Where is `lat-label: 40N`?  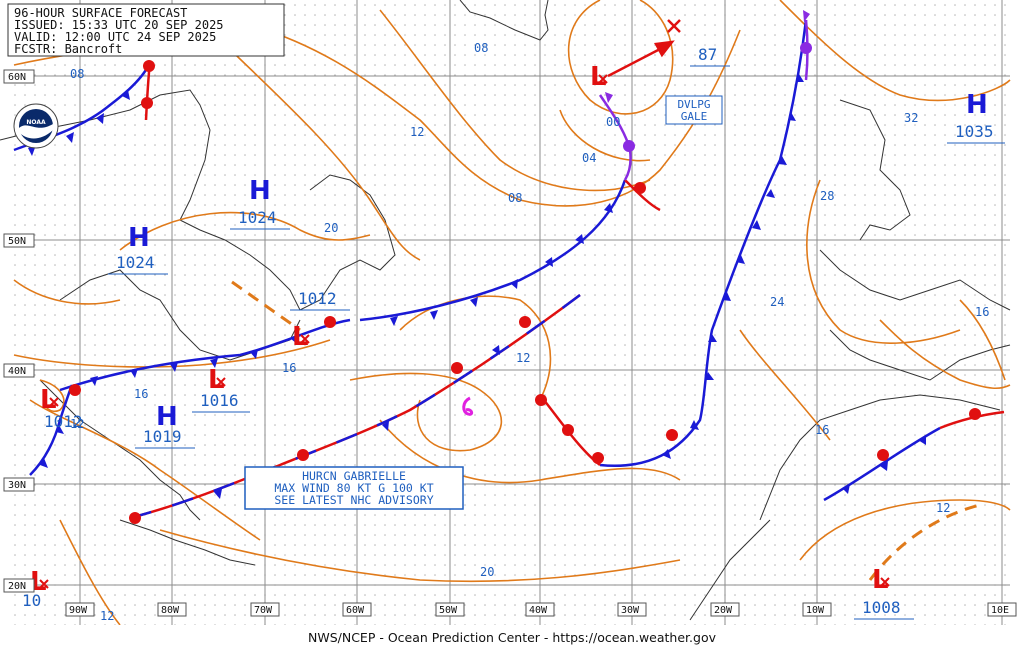 lat-label: 40N is located at coordinates (17, 371).